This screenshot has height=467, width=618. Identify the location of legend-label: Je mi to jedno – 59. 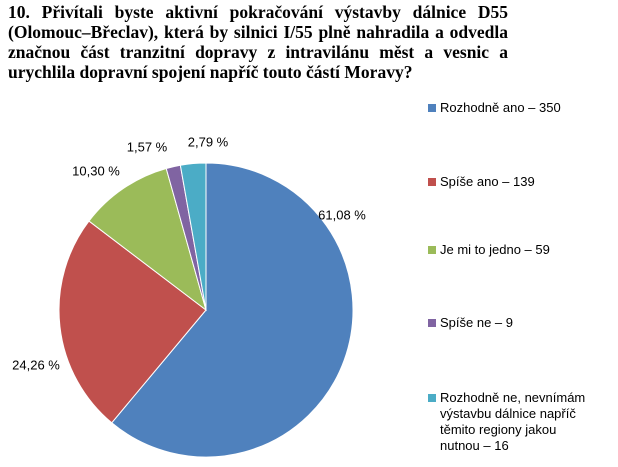
(495, 249).